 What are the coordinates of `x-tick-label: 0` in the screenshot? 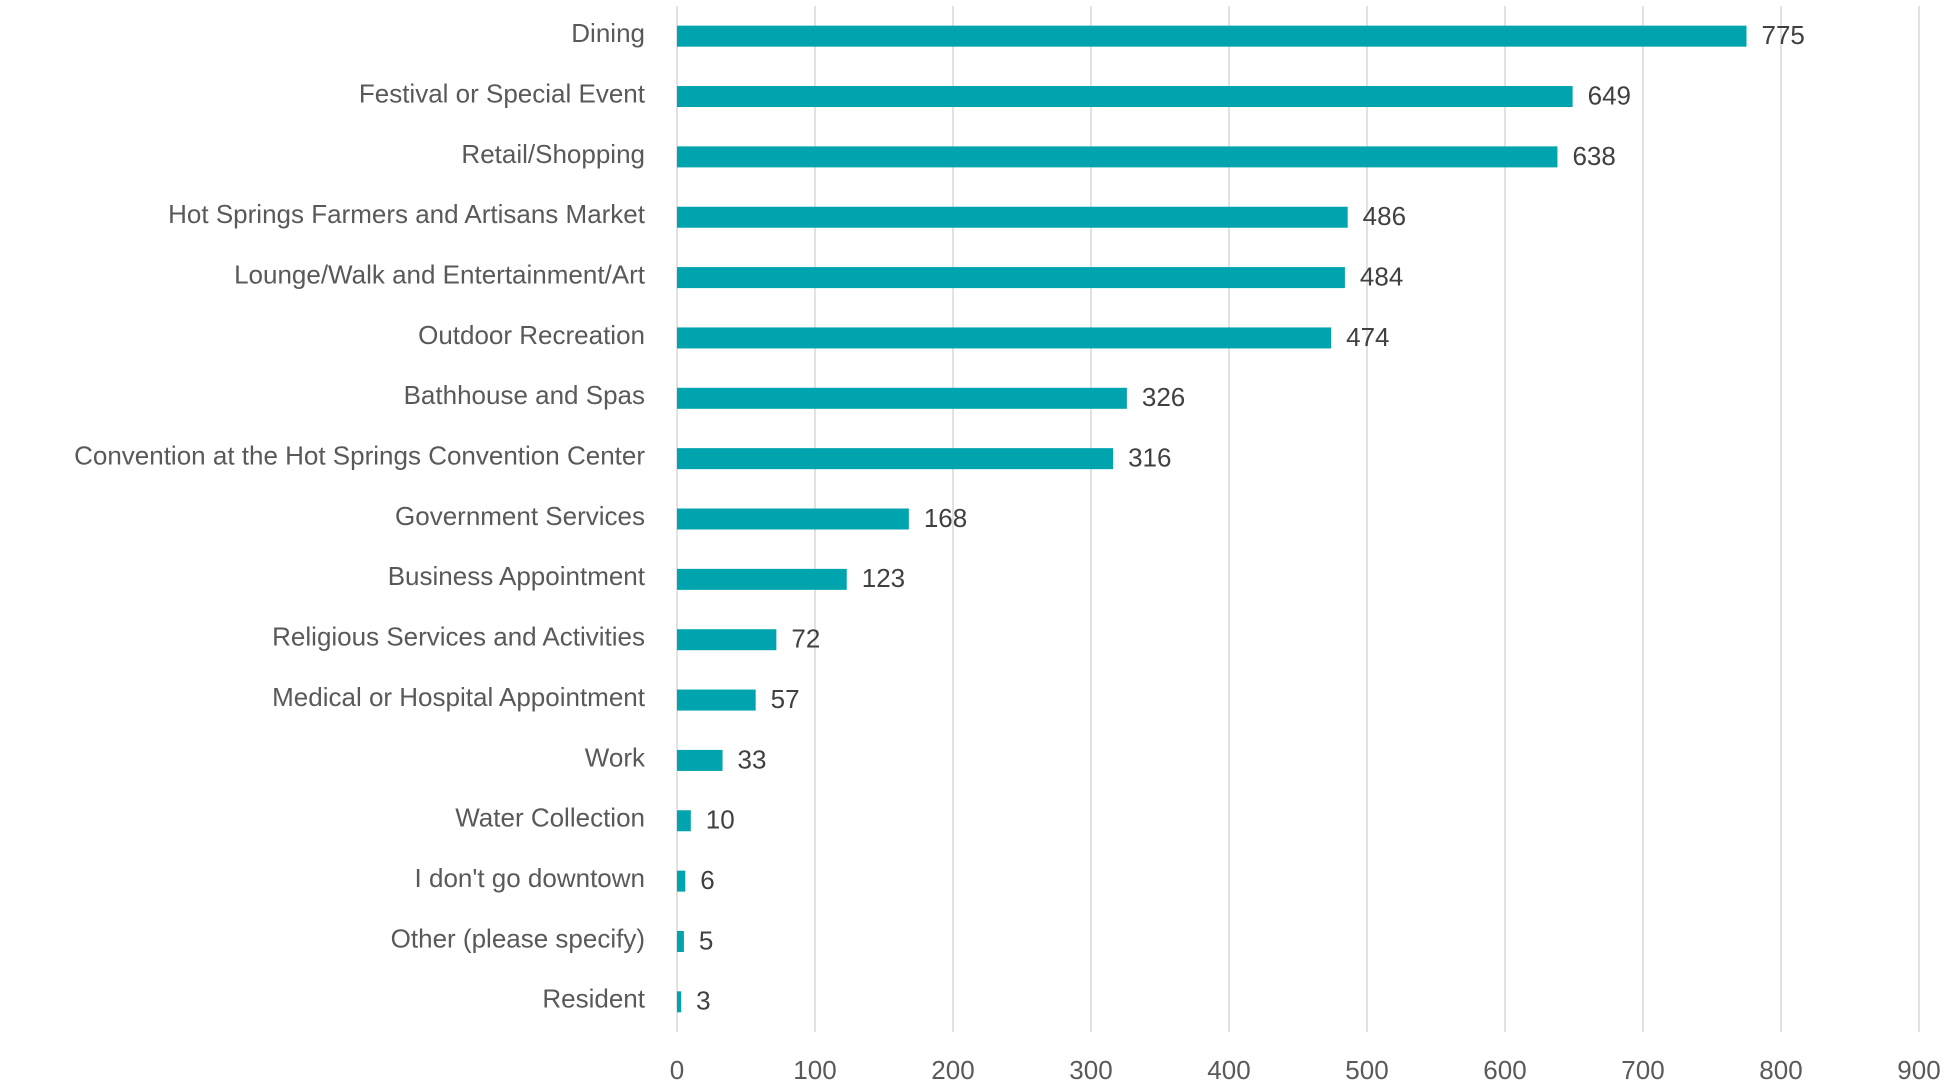 It's located at (677, 1068).